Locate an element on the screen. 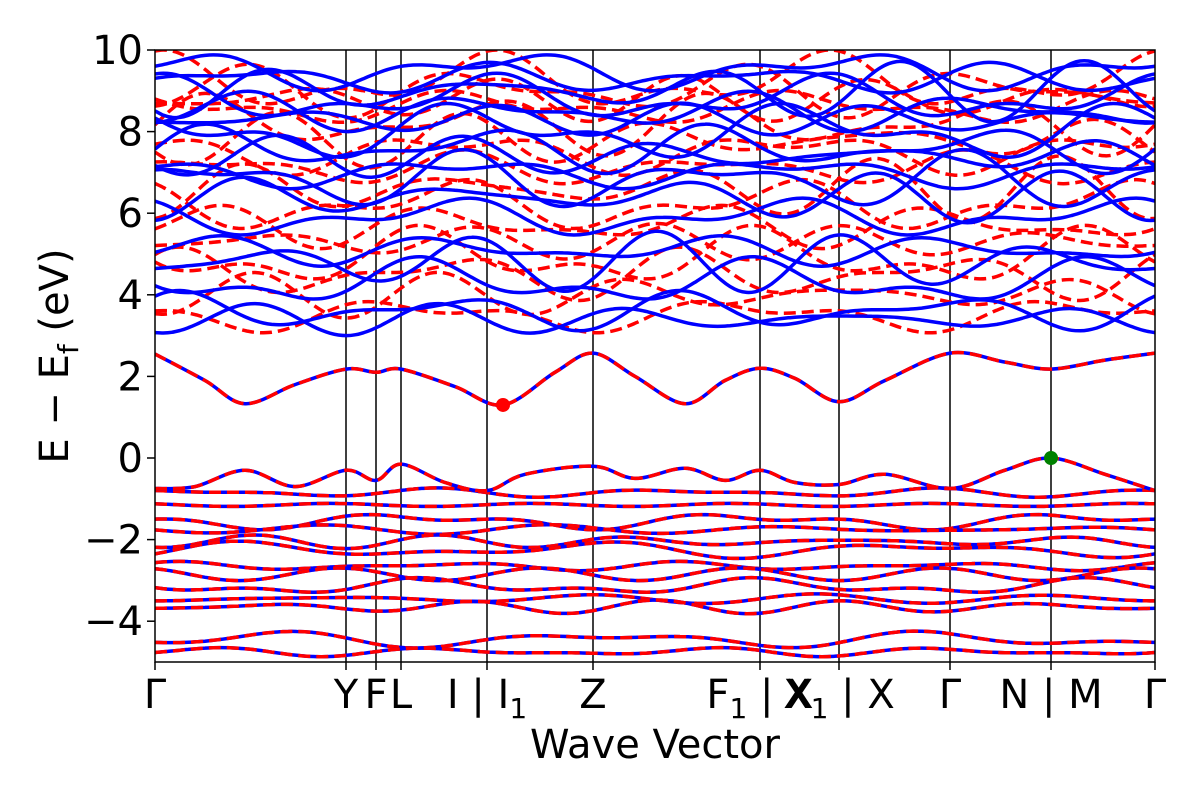 This screenshot has width=1200, height=800. y-tick-label: 8 is located at coordinates (130, 133).